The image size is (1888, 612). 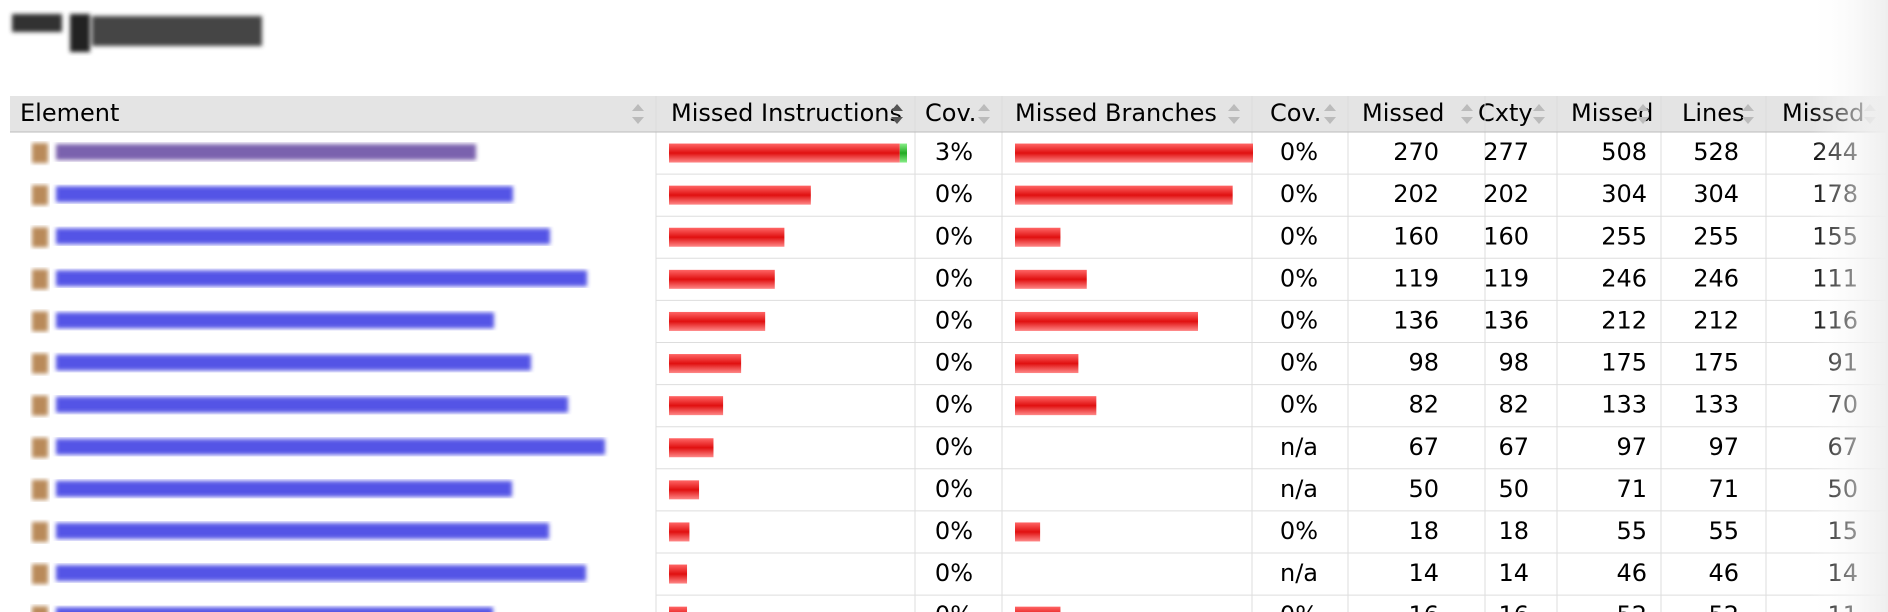 What do you see at coordinates (1716, 320) in the screenshot?
I see `lines: 212` at bounding box center [1716, 320].